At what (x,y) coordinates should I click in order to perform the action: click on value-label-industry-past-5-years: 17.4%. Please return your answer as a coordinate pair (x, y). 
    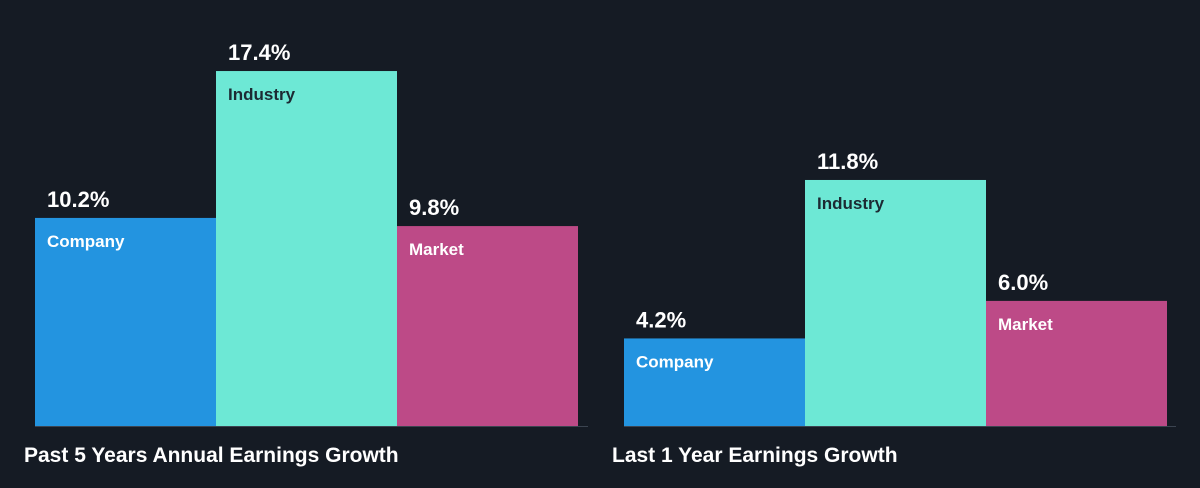
    Looking at the image, I should click on (259, 52).